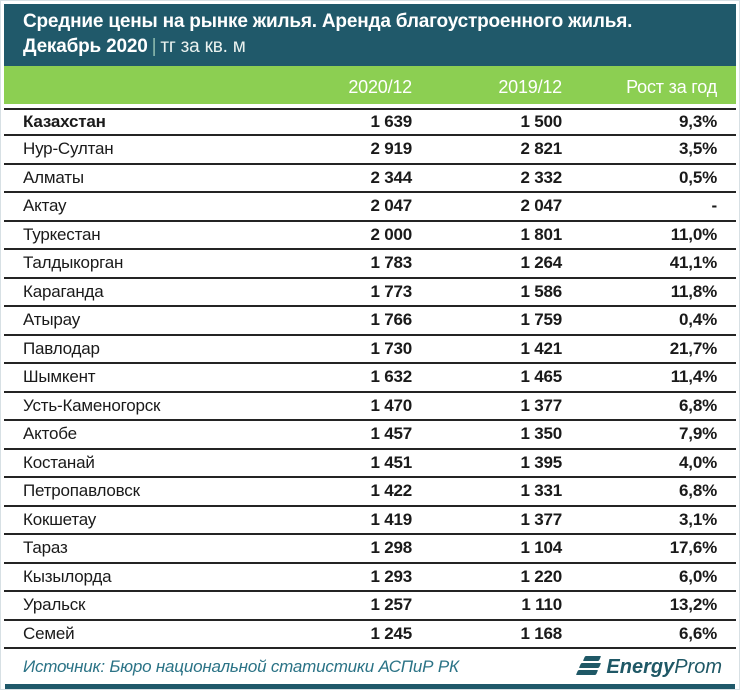 This screenshot has width=740, height=690. Describe the element at coordinates (698, 149) in the screenshot. I see `growth-cell: 3,5%` at that location.